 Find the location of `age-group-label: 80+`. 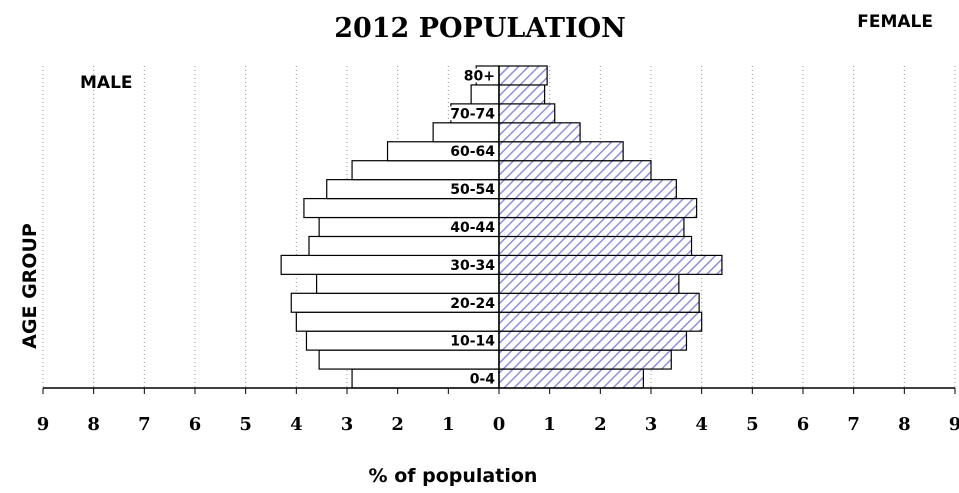

age-group-label: 80+ is located at coordinates (479, 76).